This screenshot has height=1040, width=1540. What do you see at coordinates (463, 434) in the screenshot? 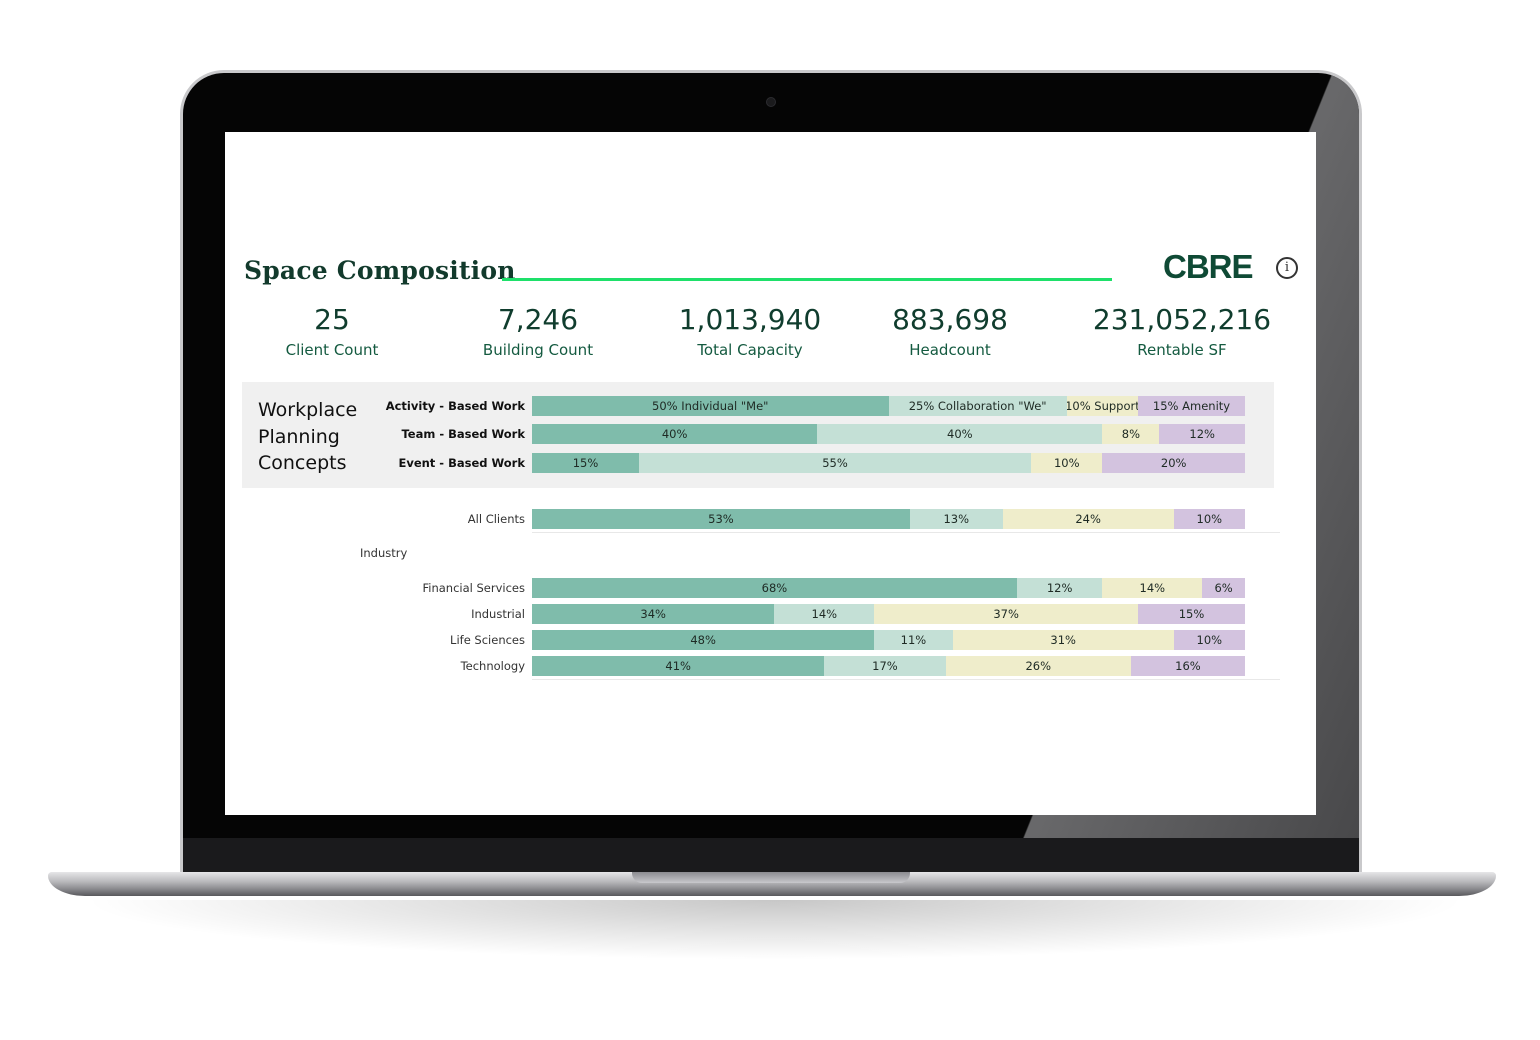
I see `row-label: Team - Based Work` at bounding box center [463, 434].